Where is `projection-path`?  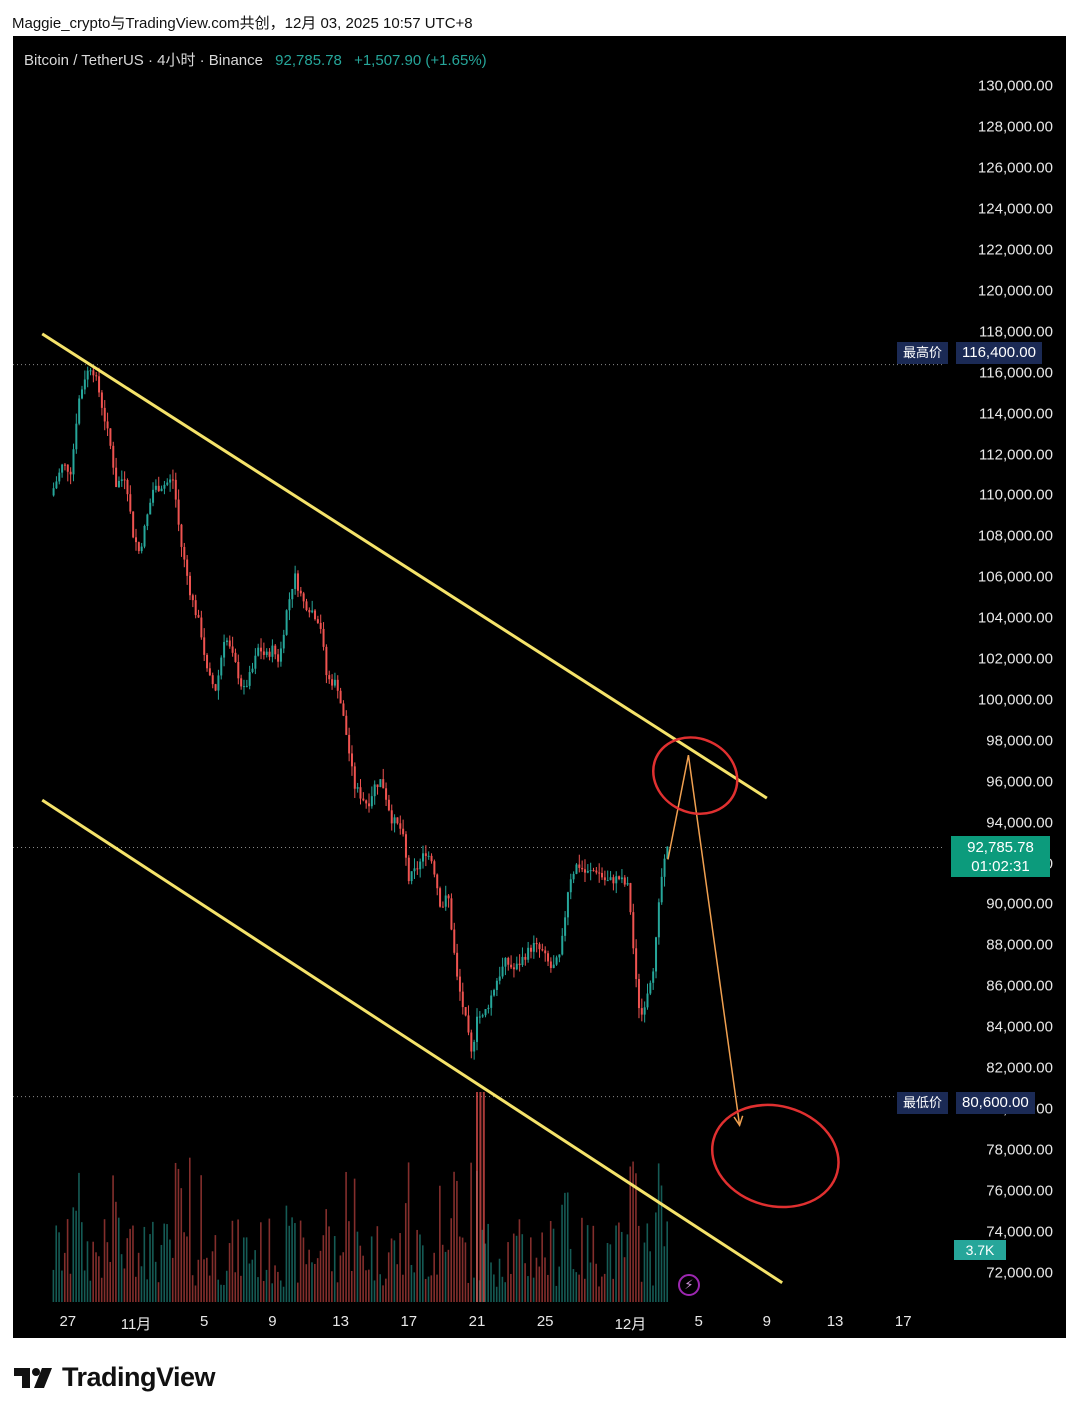
projection-path is located at coordinates (704, 940).